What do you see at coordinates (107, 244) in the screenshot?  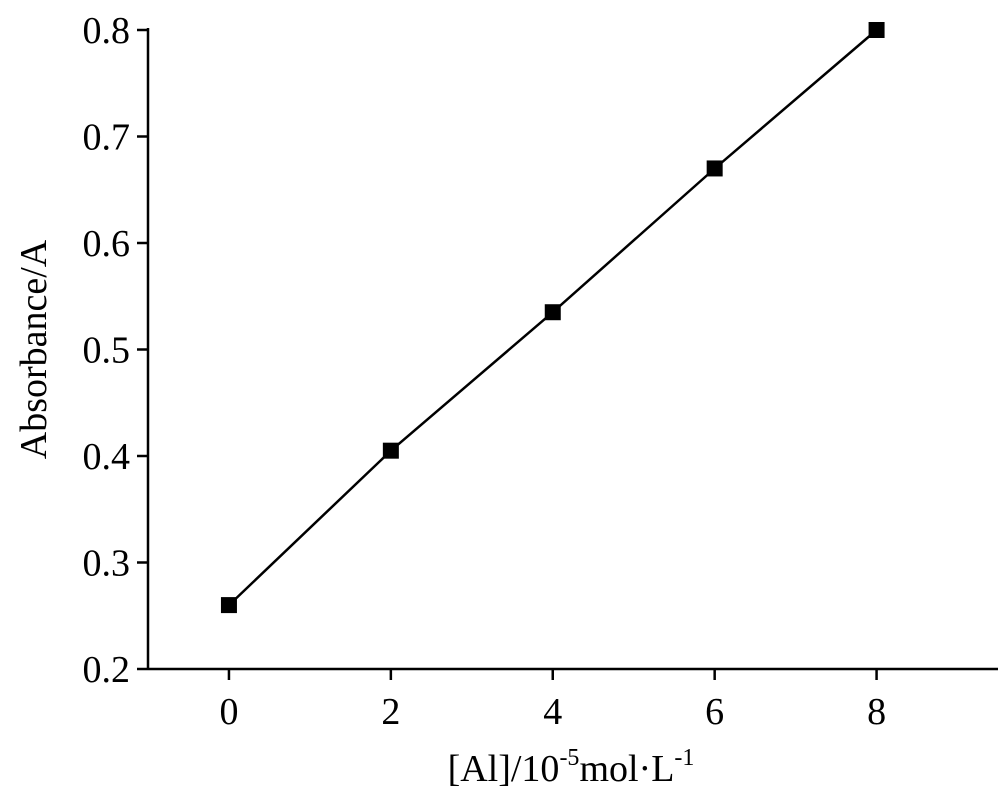 I see `y-tick-label: 0.6` at bounding box center [107, 244].